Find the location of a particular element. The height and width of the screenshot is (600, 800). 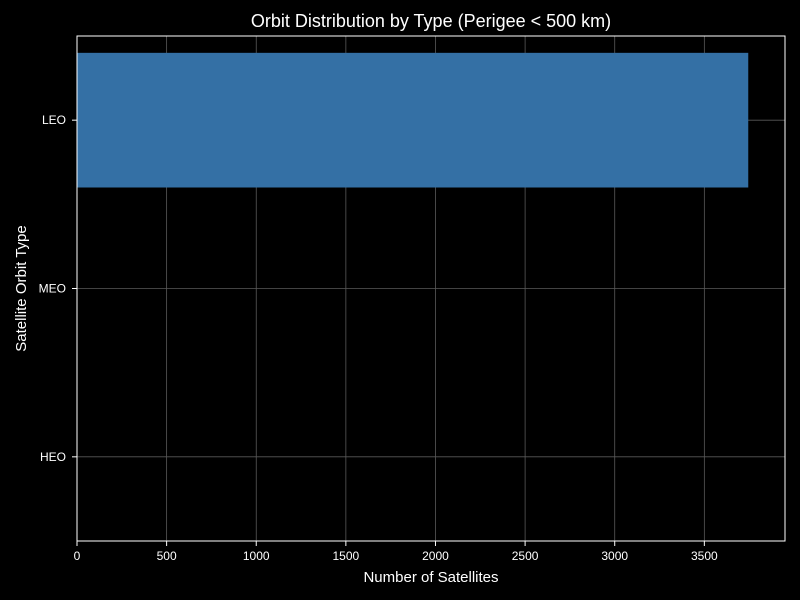

x-tick-label: 2500 is located at coordinates (525, 556).